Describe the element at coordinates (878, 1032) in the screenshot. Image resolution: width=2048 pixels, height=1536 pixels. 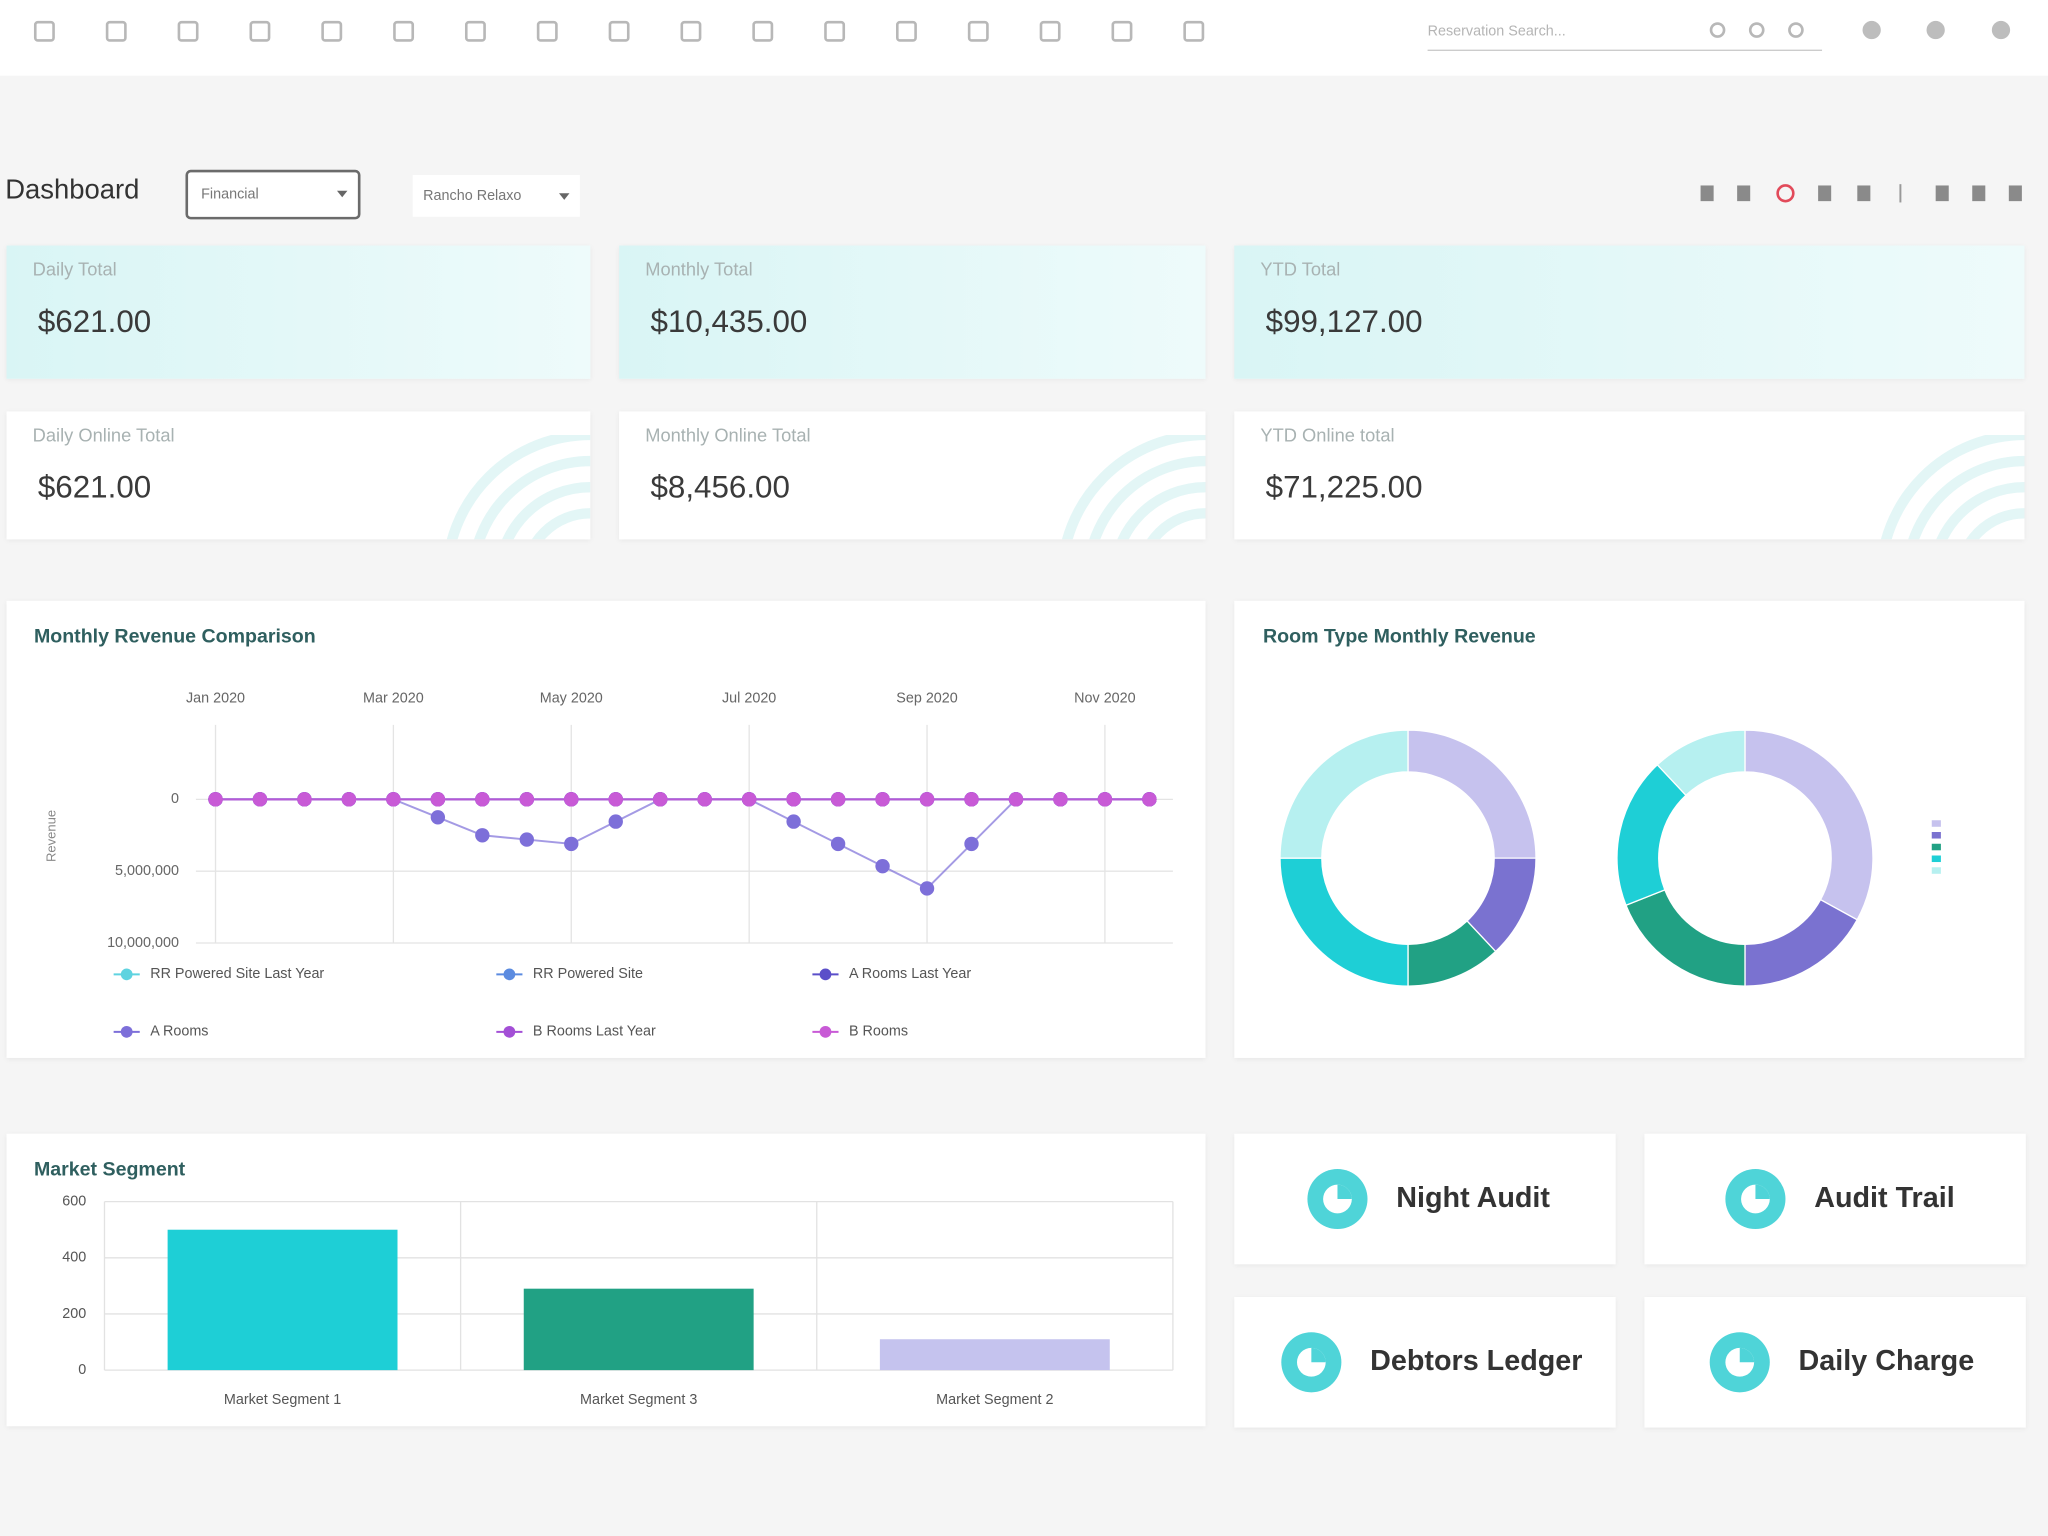
I see `legend-label: B Rooms` at that location.